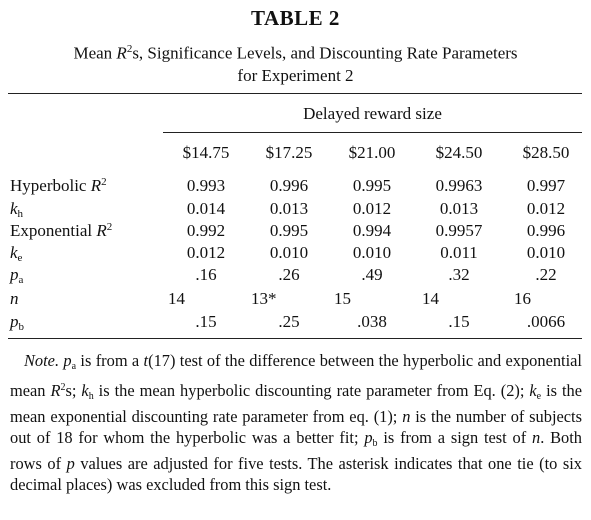 The width and height of the screenshot is (591, 520). I want to click on table-cell: .038, so click(372, 322).